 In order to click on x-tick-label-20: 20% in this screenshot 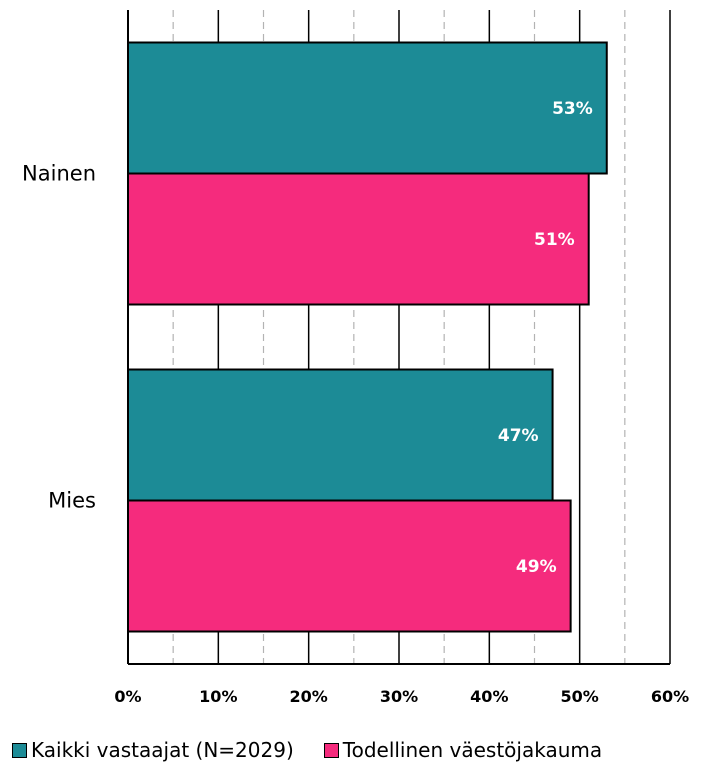, I will do `click(309, 696)`.